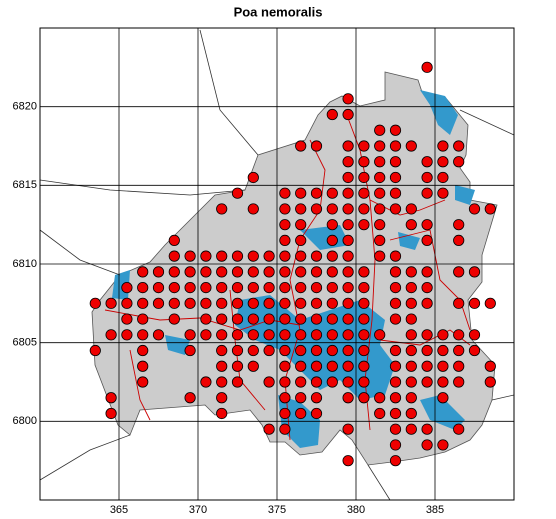 The height and width of the screenshot is (519, 556). I want to click on y-tick-label: 6800, so click(25, 421).